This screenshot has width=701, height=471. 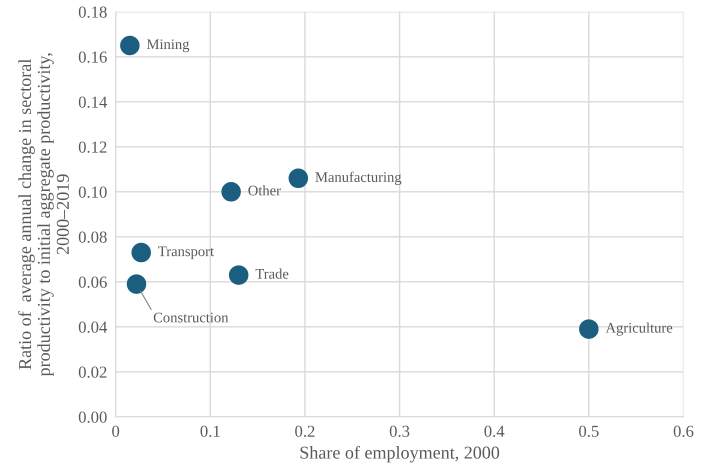 What do you see at coordinates (400, 431) in the screenshot?
I see `x-tick-label: 0.3` at bounding box center [400, 431].